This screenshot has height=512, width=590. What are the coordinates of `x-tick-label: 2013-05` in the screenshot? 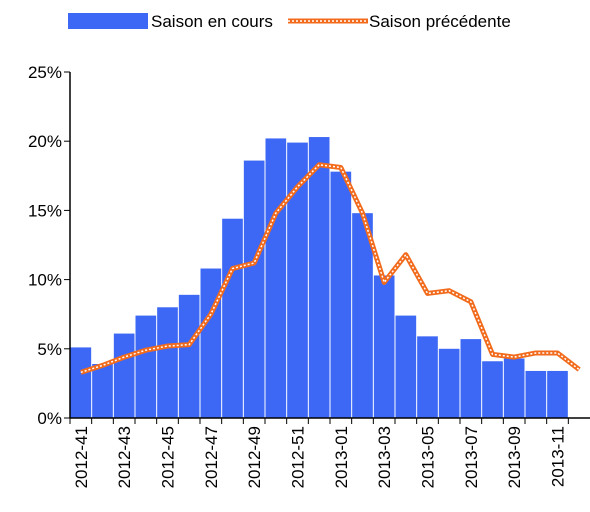 It's located at (428, 457).